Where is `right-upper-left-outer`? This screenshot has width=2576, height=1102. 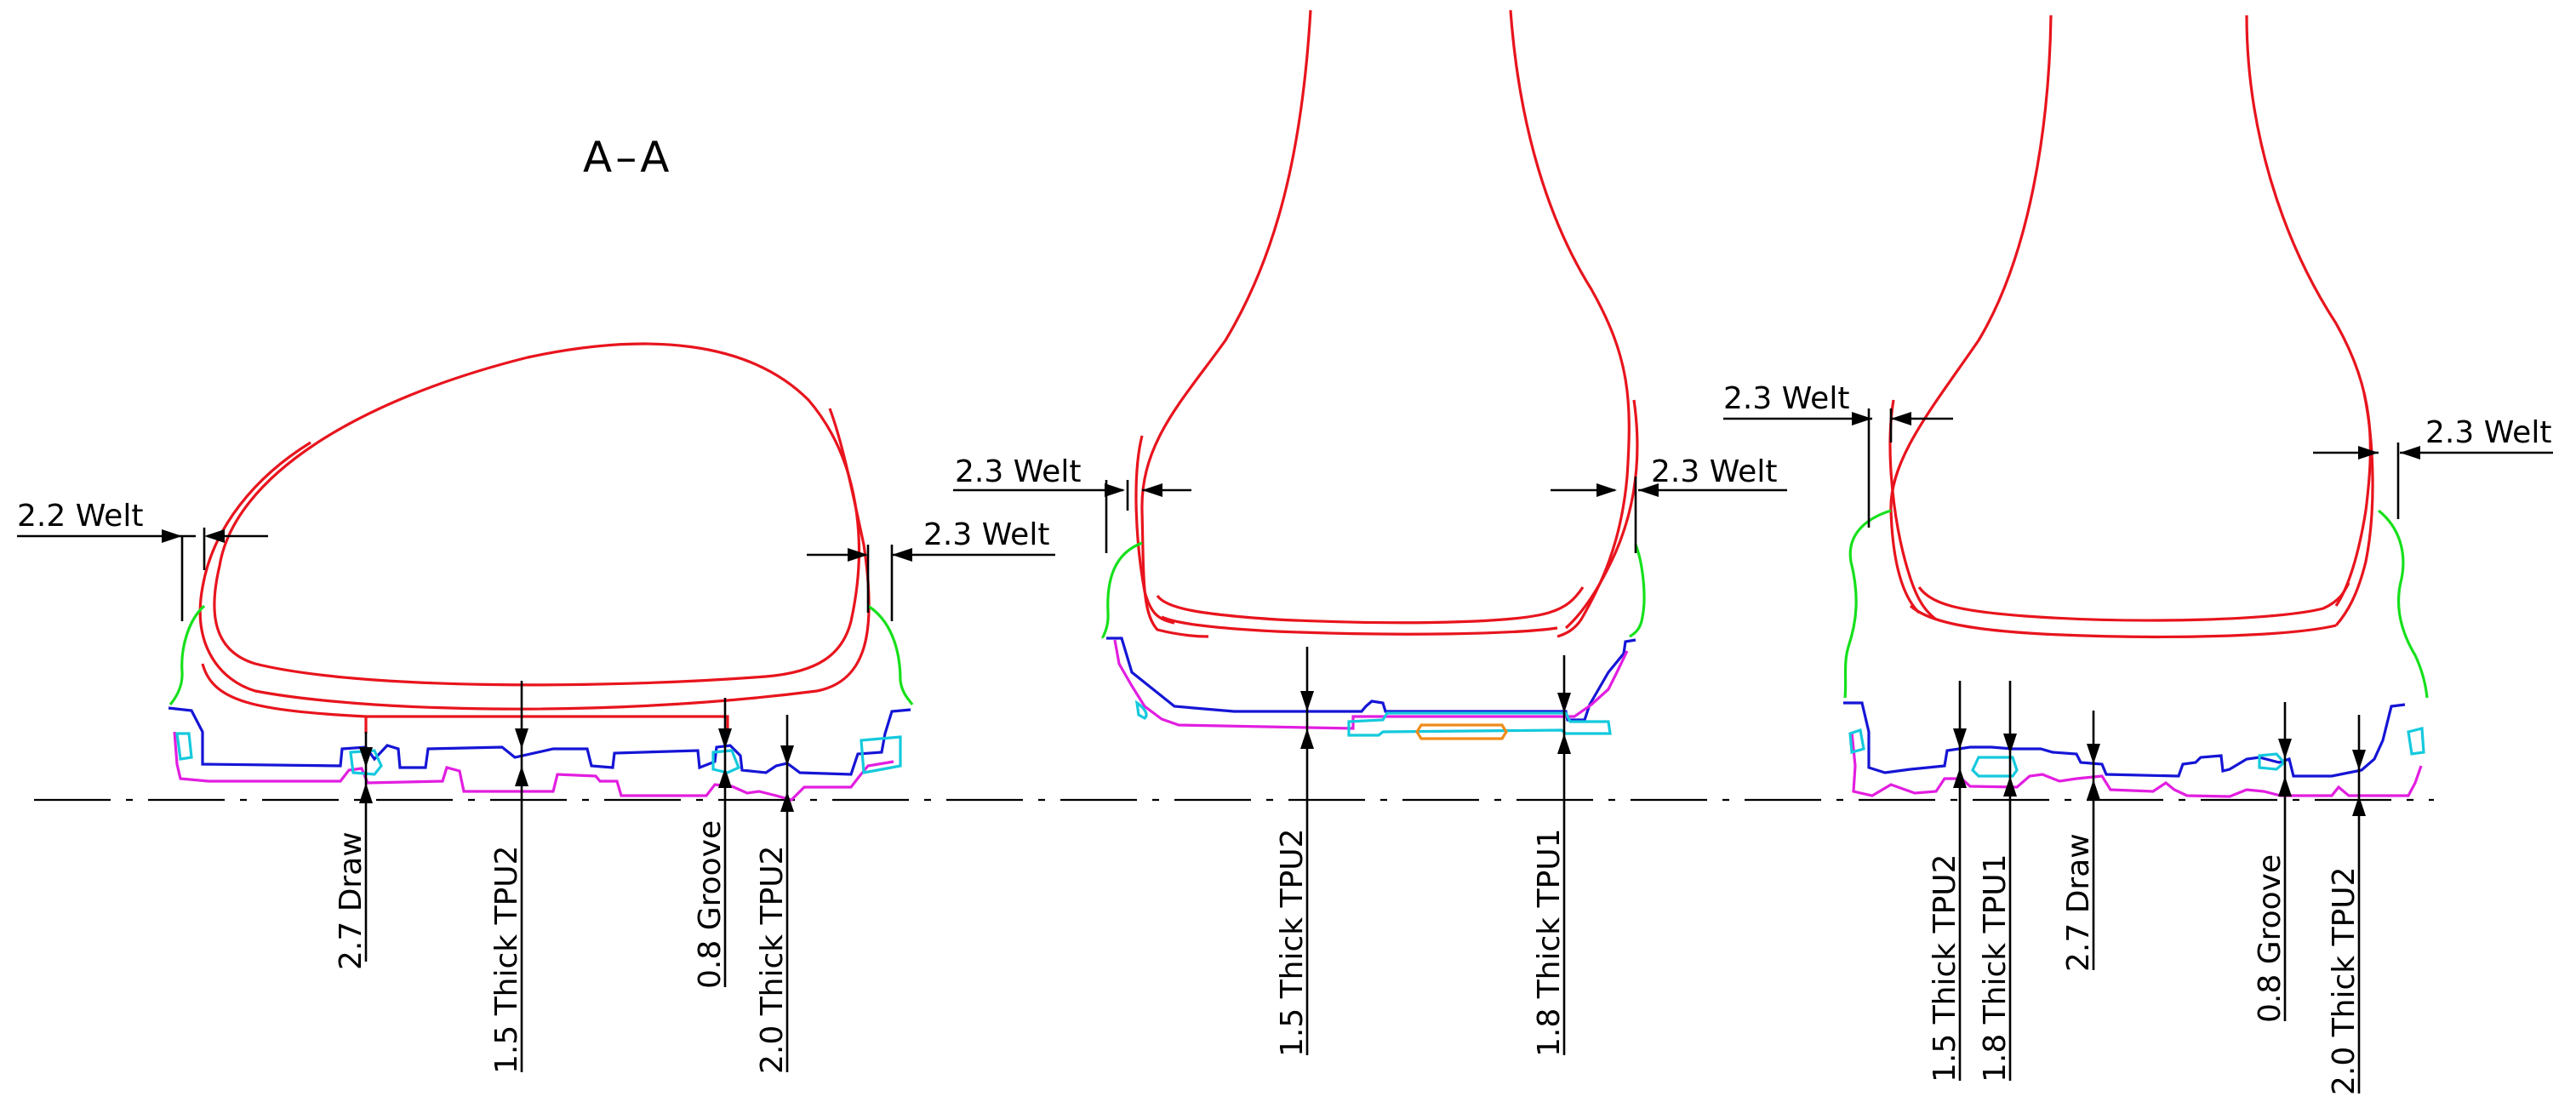 right-upper-left-outer is located at coordinates (1971, 314).